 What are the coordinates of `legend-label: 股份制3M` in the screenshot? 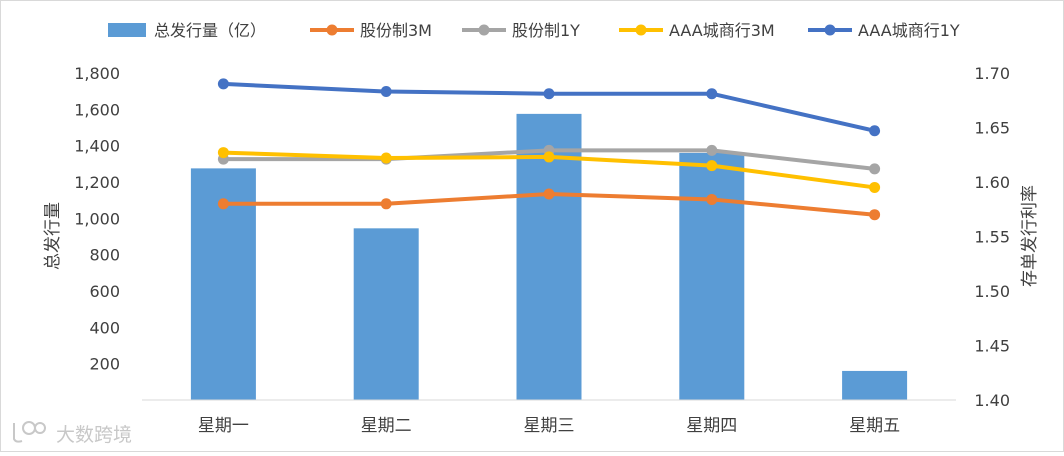 It's located at (396, 30).